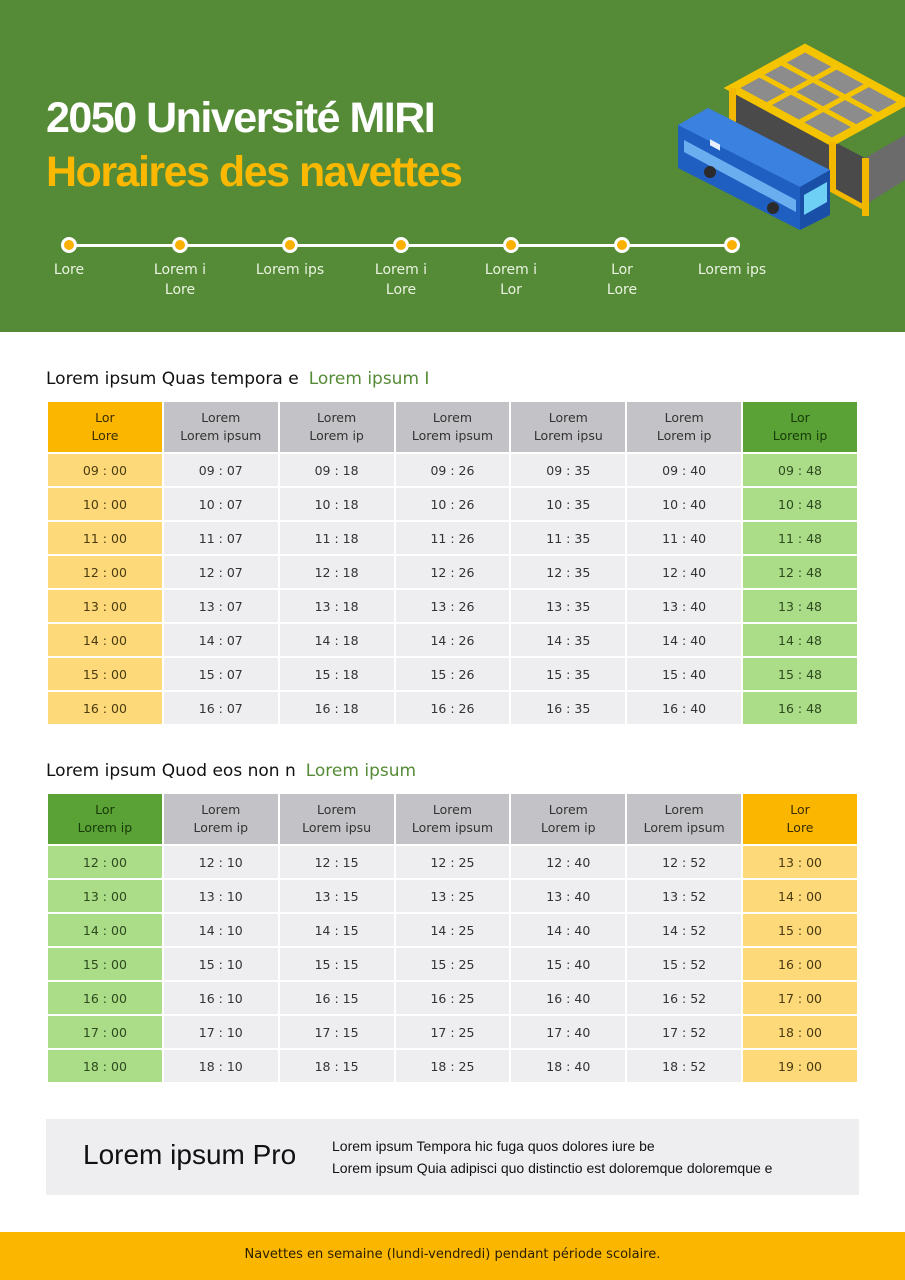 Image resolution: width=905 pixels, height=1280 pixels. Describe the element at coordinates (69, 270) in the screenshot. I see `stop-label: Lore` at that location.